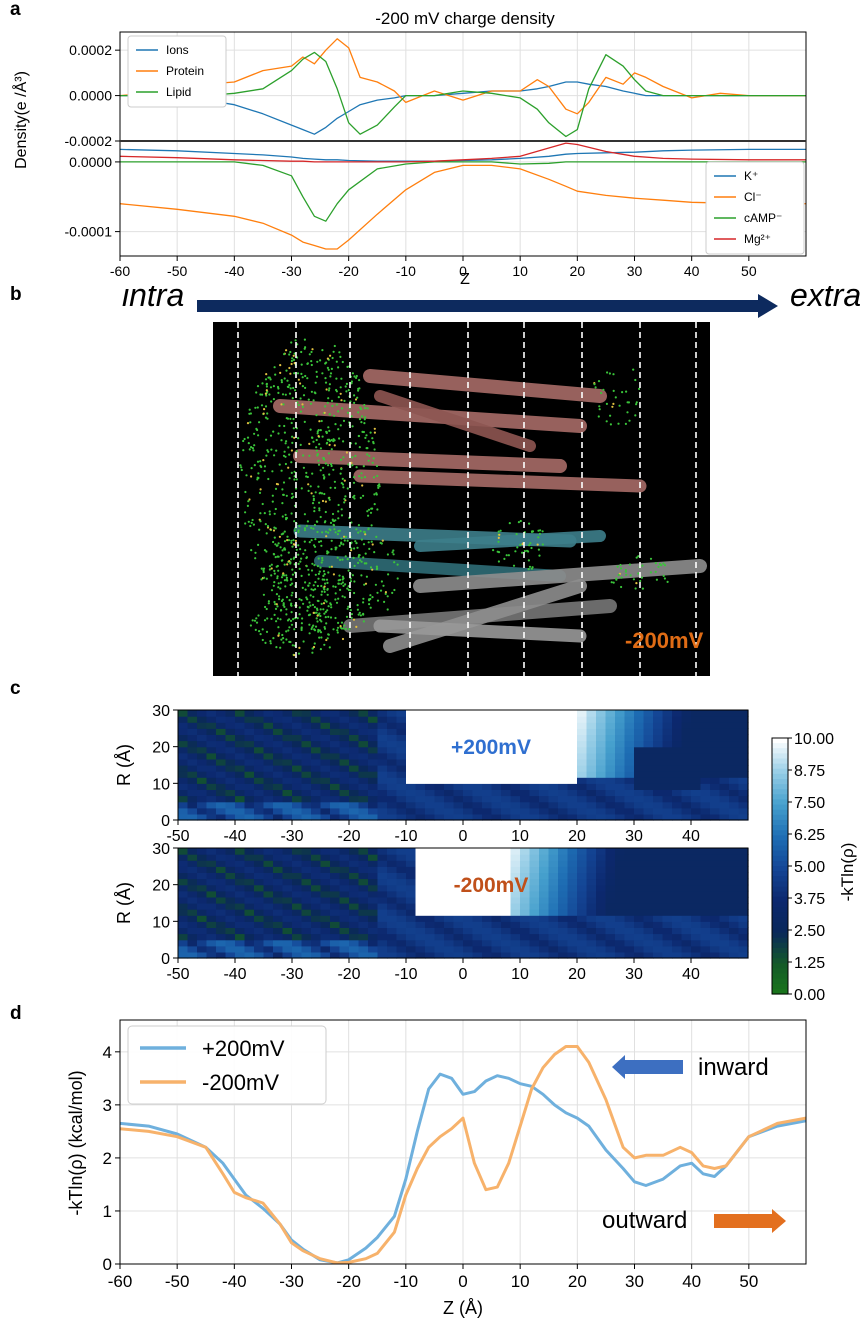 The height and width of the screenshot is (1324, 860). What do you see at coordinates (348, 1281) in the screenshot?
I see `x-tick-label: -20` at bounding box center [348, 1281].